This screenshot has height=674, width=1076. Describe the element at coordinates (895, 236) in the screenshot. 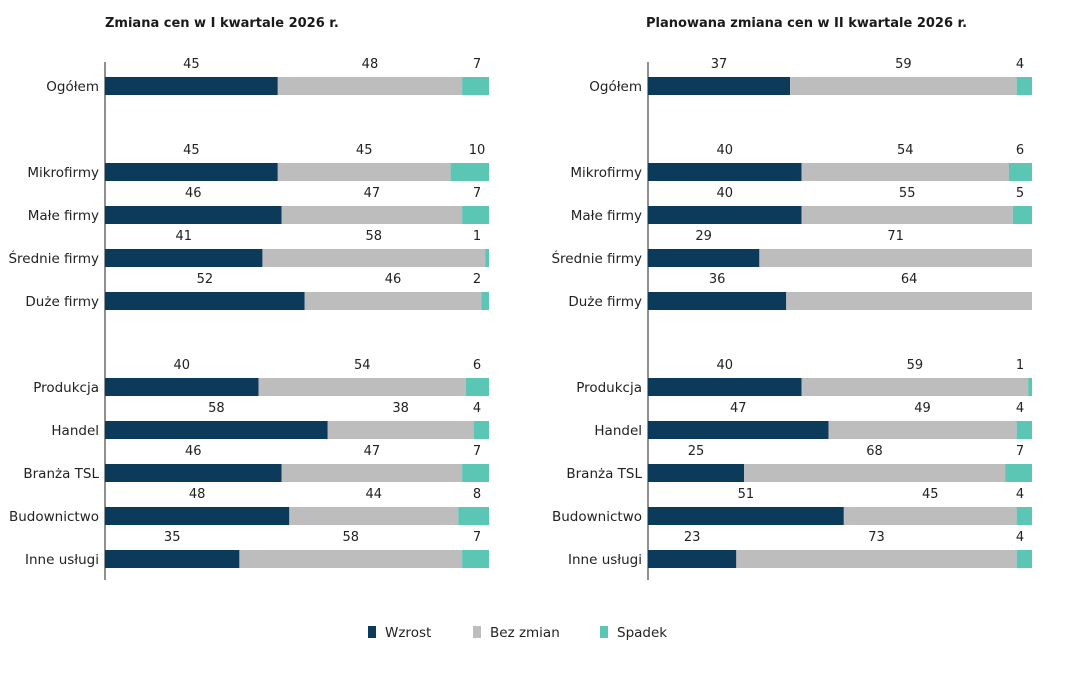

I see `value-label-right-średnie-firmy-bez-zmian: 71` at that location.